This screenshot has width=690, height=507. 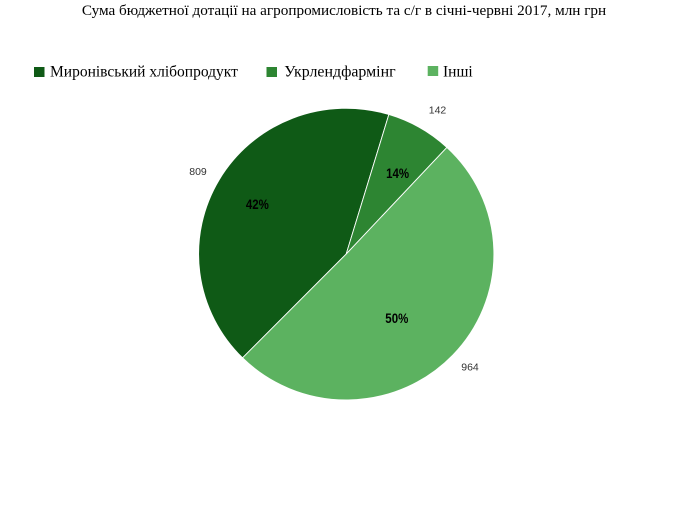 I want to click on svg-text: 809, so click(x=198, y=172).